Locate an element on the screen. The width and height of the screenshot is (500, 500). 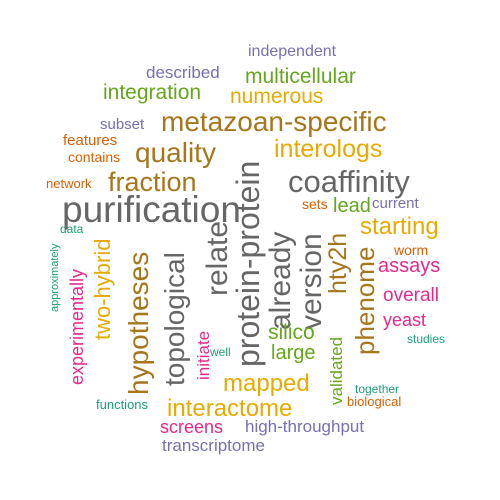
word-phenome: phenome is located at coordinates (365, 300).